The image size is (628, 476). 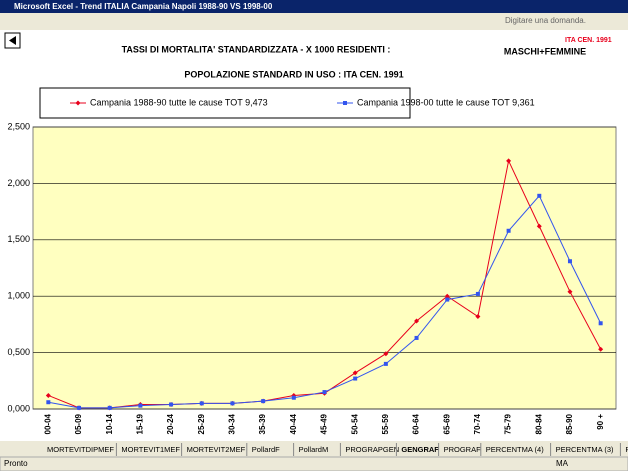 I want to click on sheet-tab: PERCENTMA (3), so click(x=585, y=449).